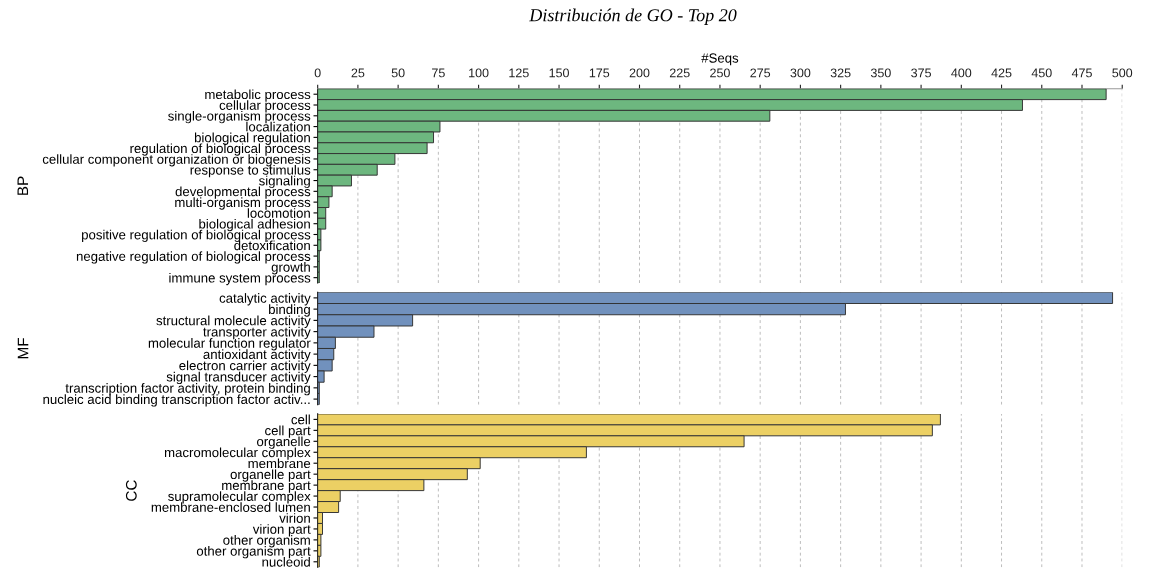 This screenshot has width=1151, height=573. I want to click on x-tick-label: 375, so click(921, 73).